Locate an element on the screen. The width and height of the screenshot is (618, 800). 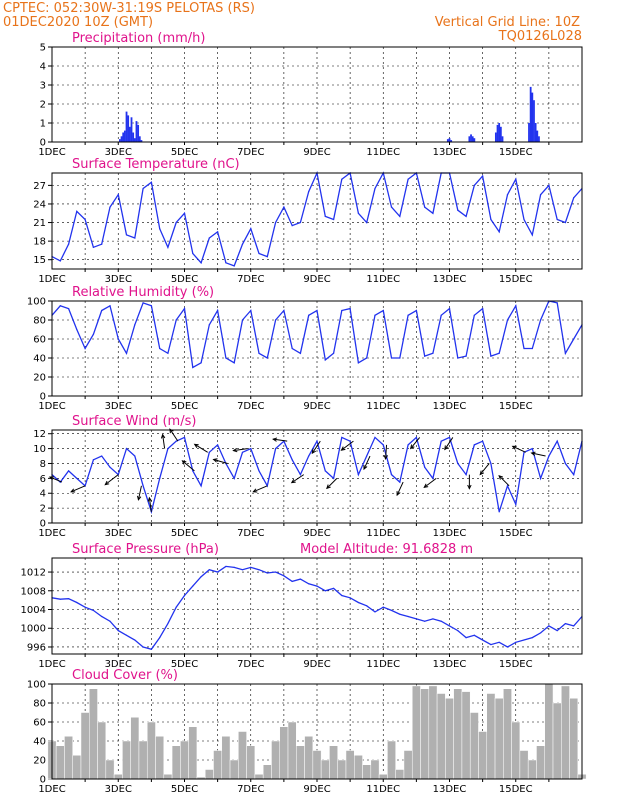
y-tick-label: 100 is located at coordinates (36, 685).